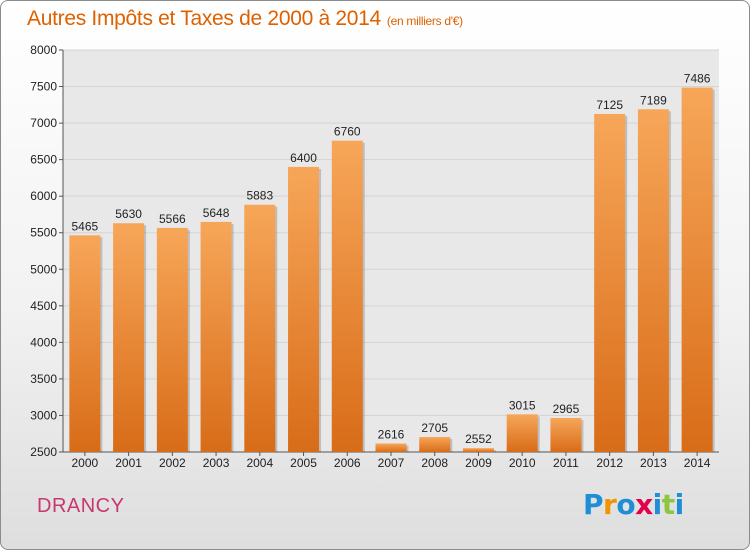  I want to click on x-tick-label: 2009, so click(478, 463).